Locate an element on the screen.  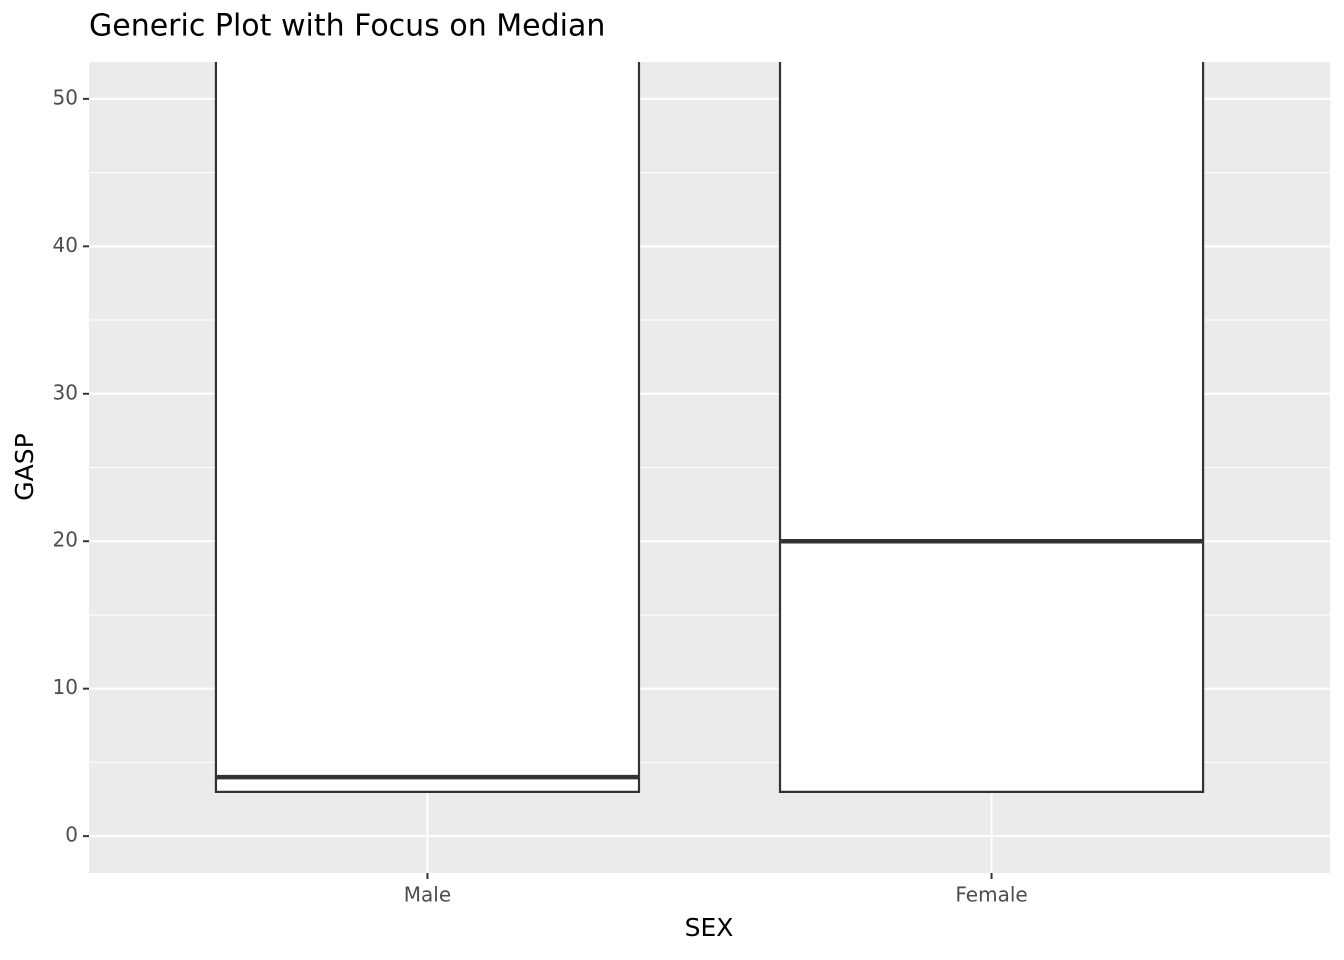
x-tick-label: Male is located at coordinates (427, 895).